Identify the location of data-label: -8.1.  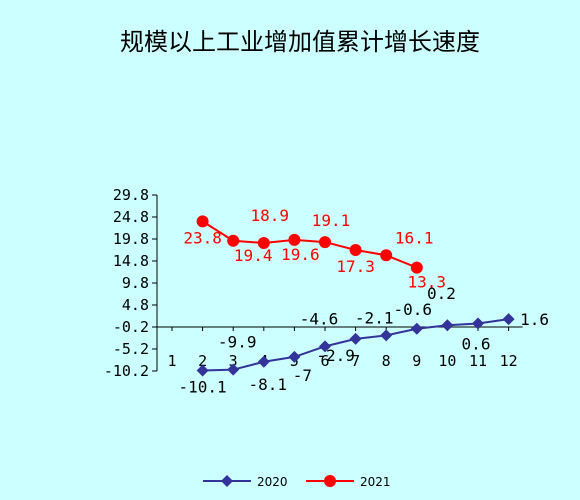
(268, 384).